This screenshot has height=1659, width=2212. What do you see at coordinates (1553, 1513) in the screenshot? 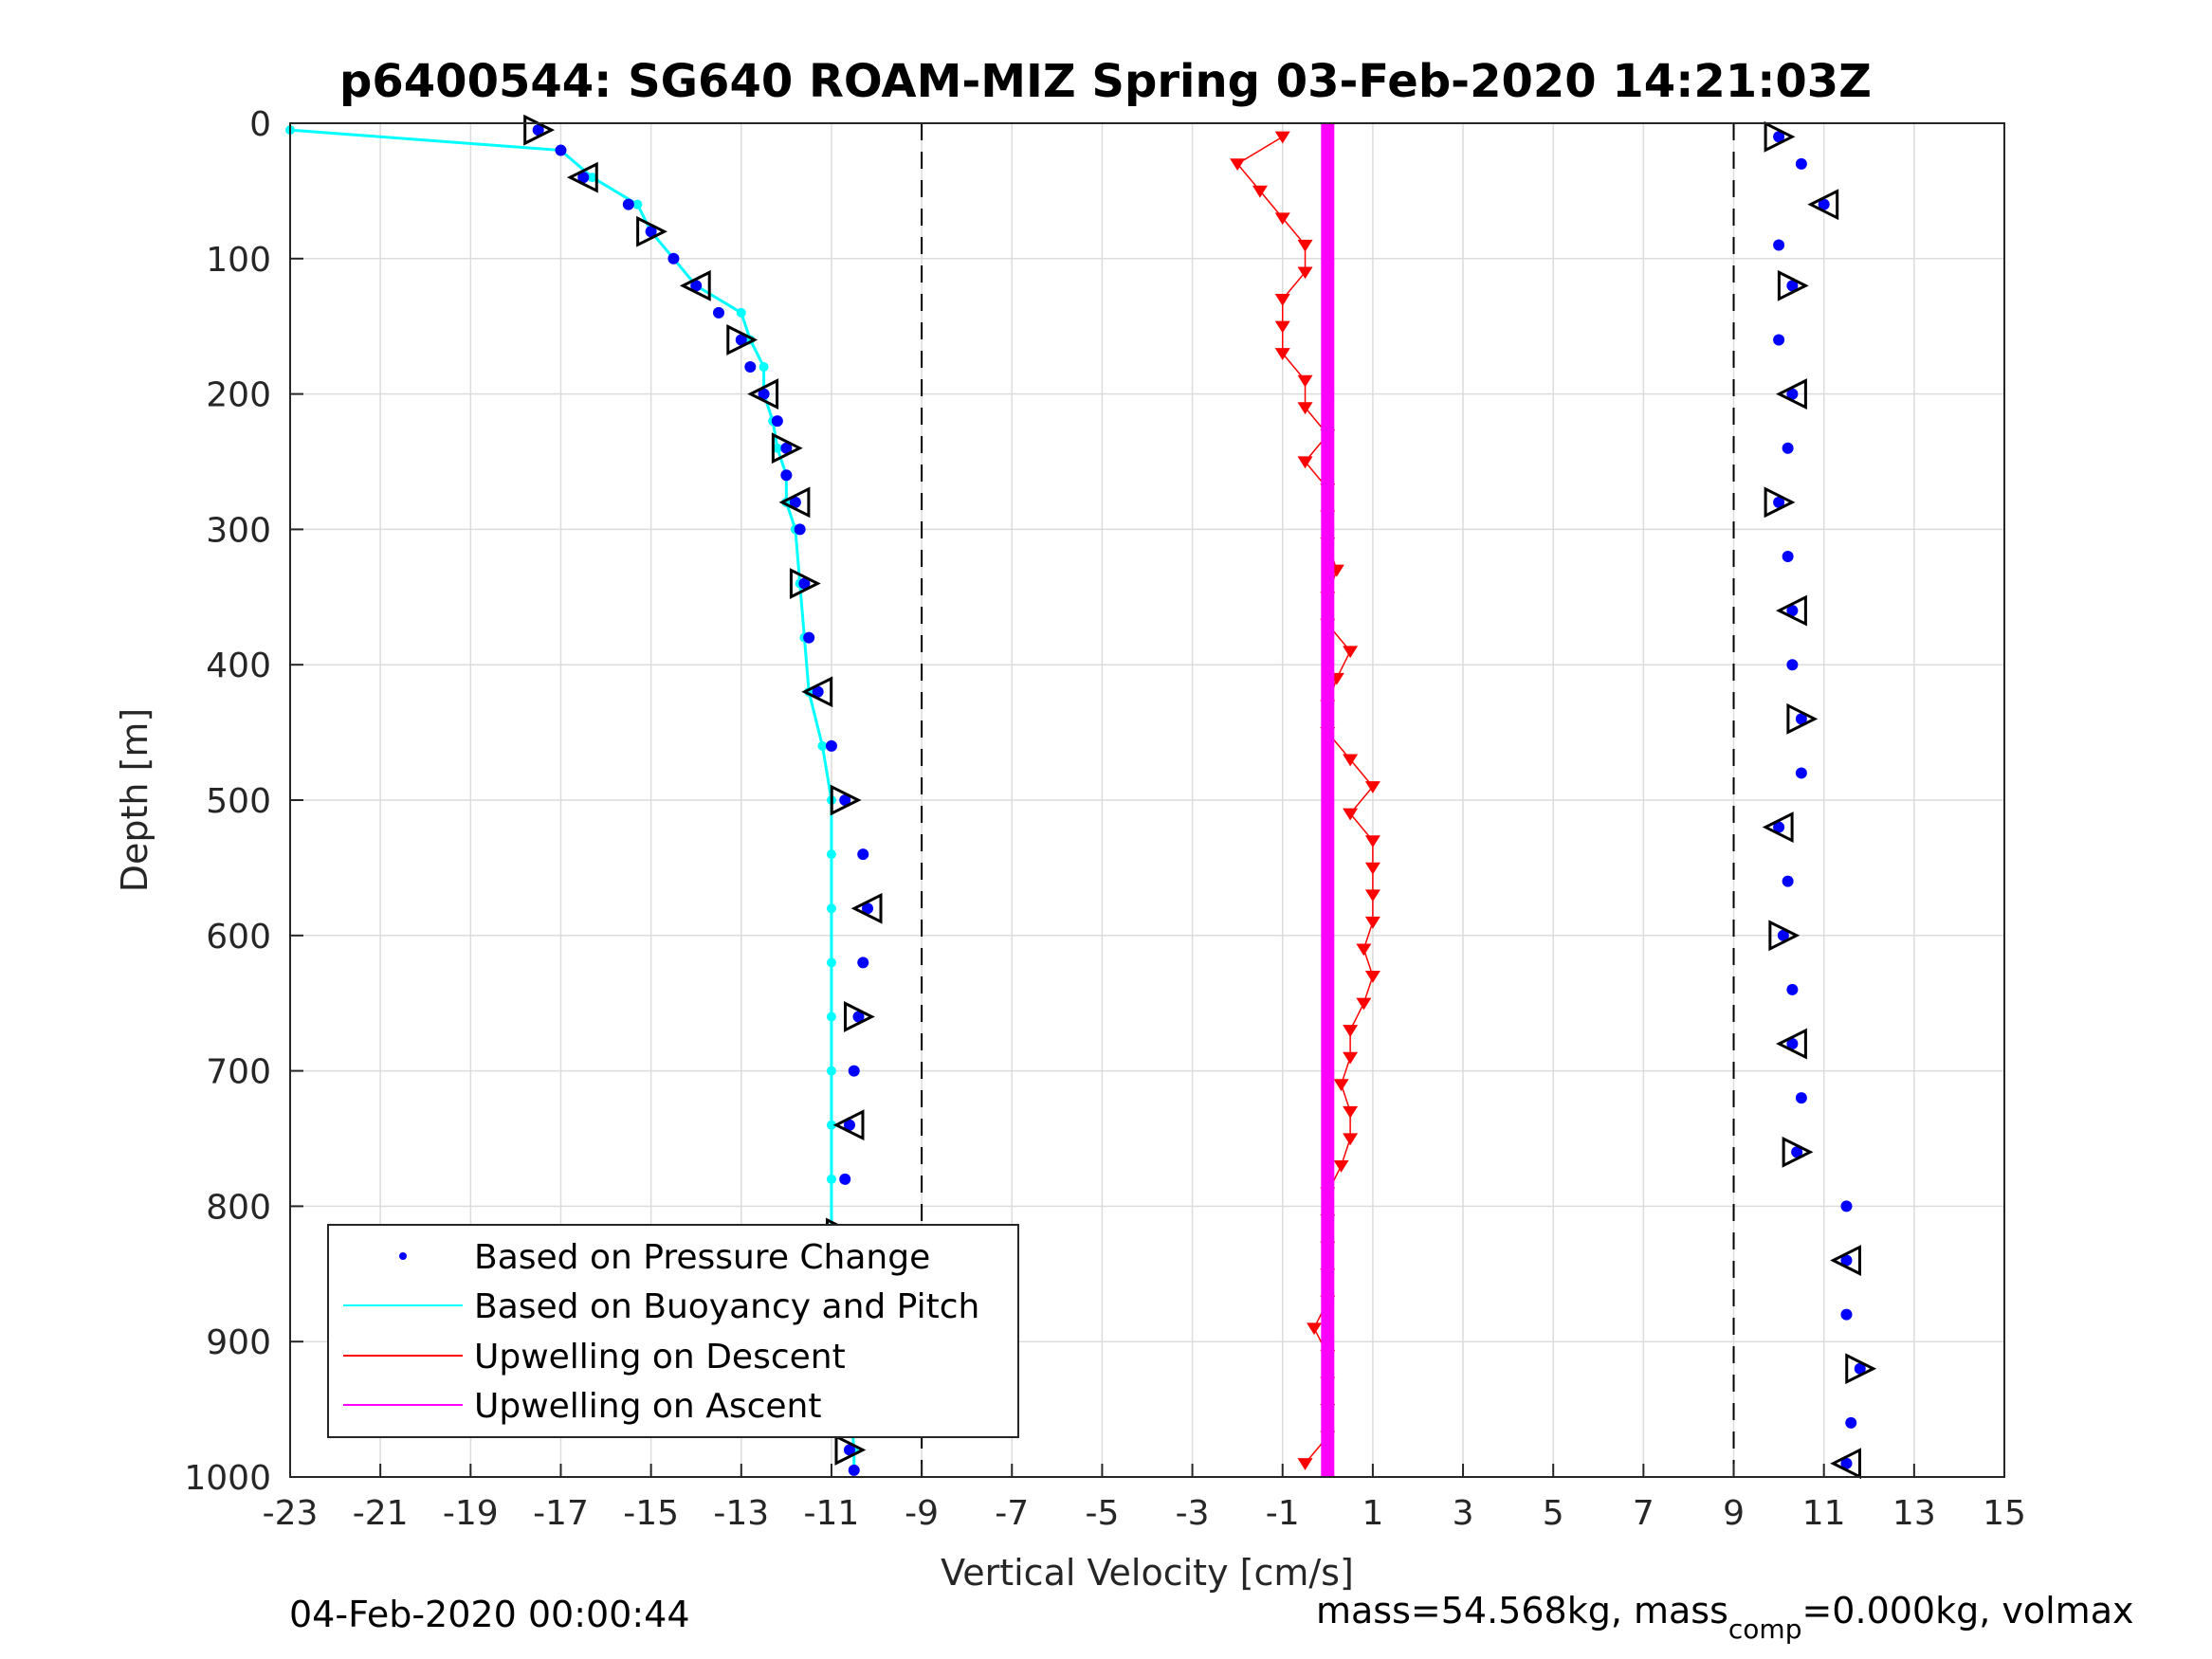
I see `x-tick-label: 5` at bounding box center [1553, 1513].